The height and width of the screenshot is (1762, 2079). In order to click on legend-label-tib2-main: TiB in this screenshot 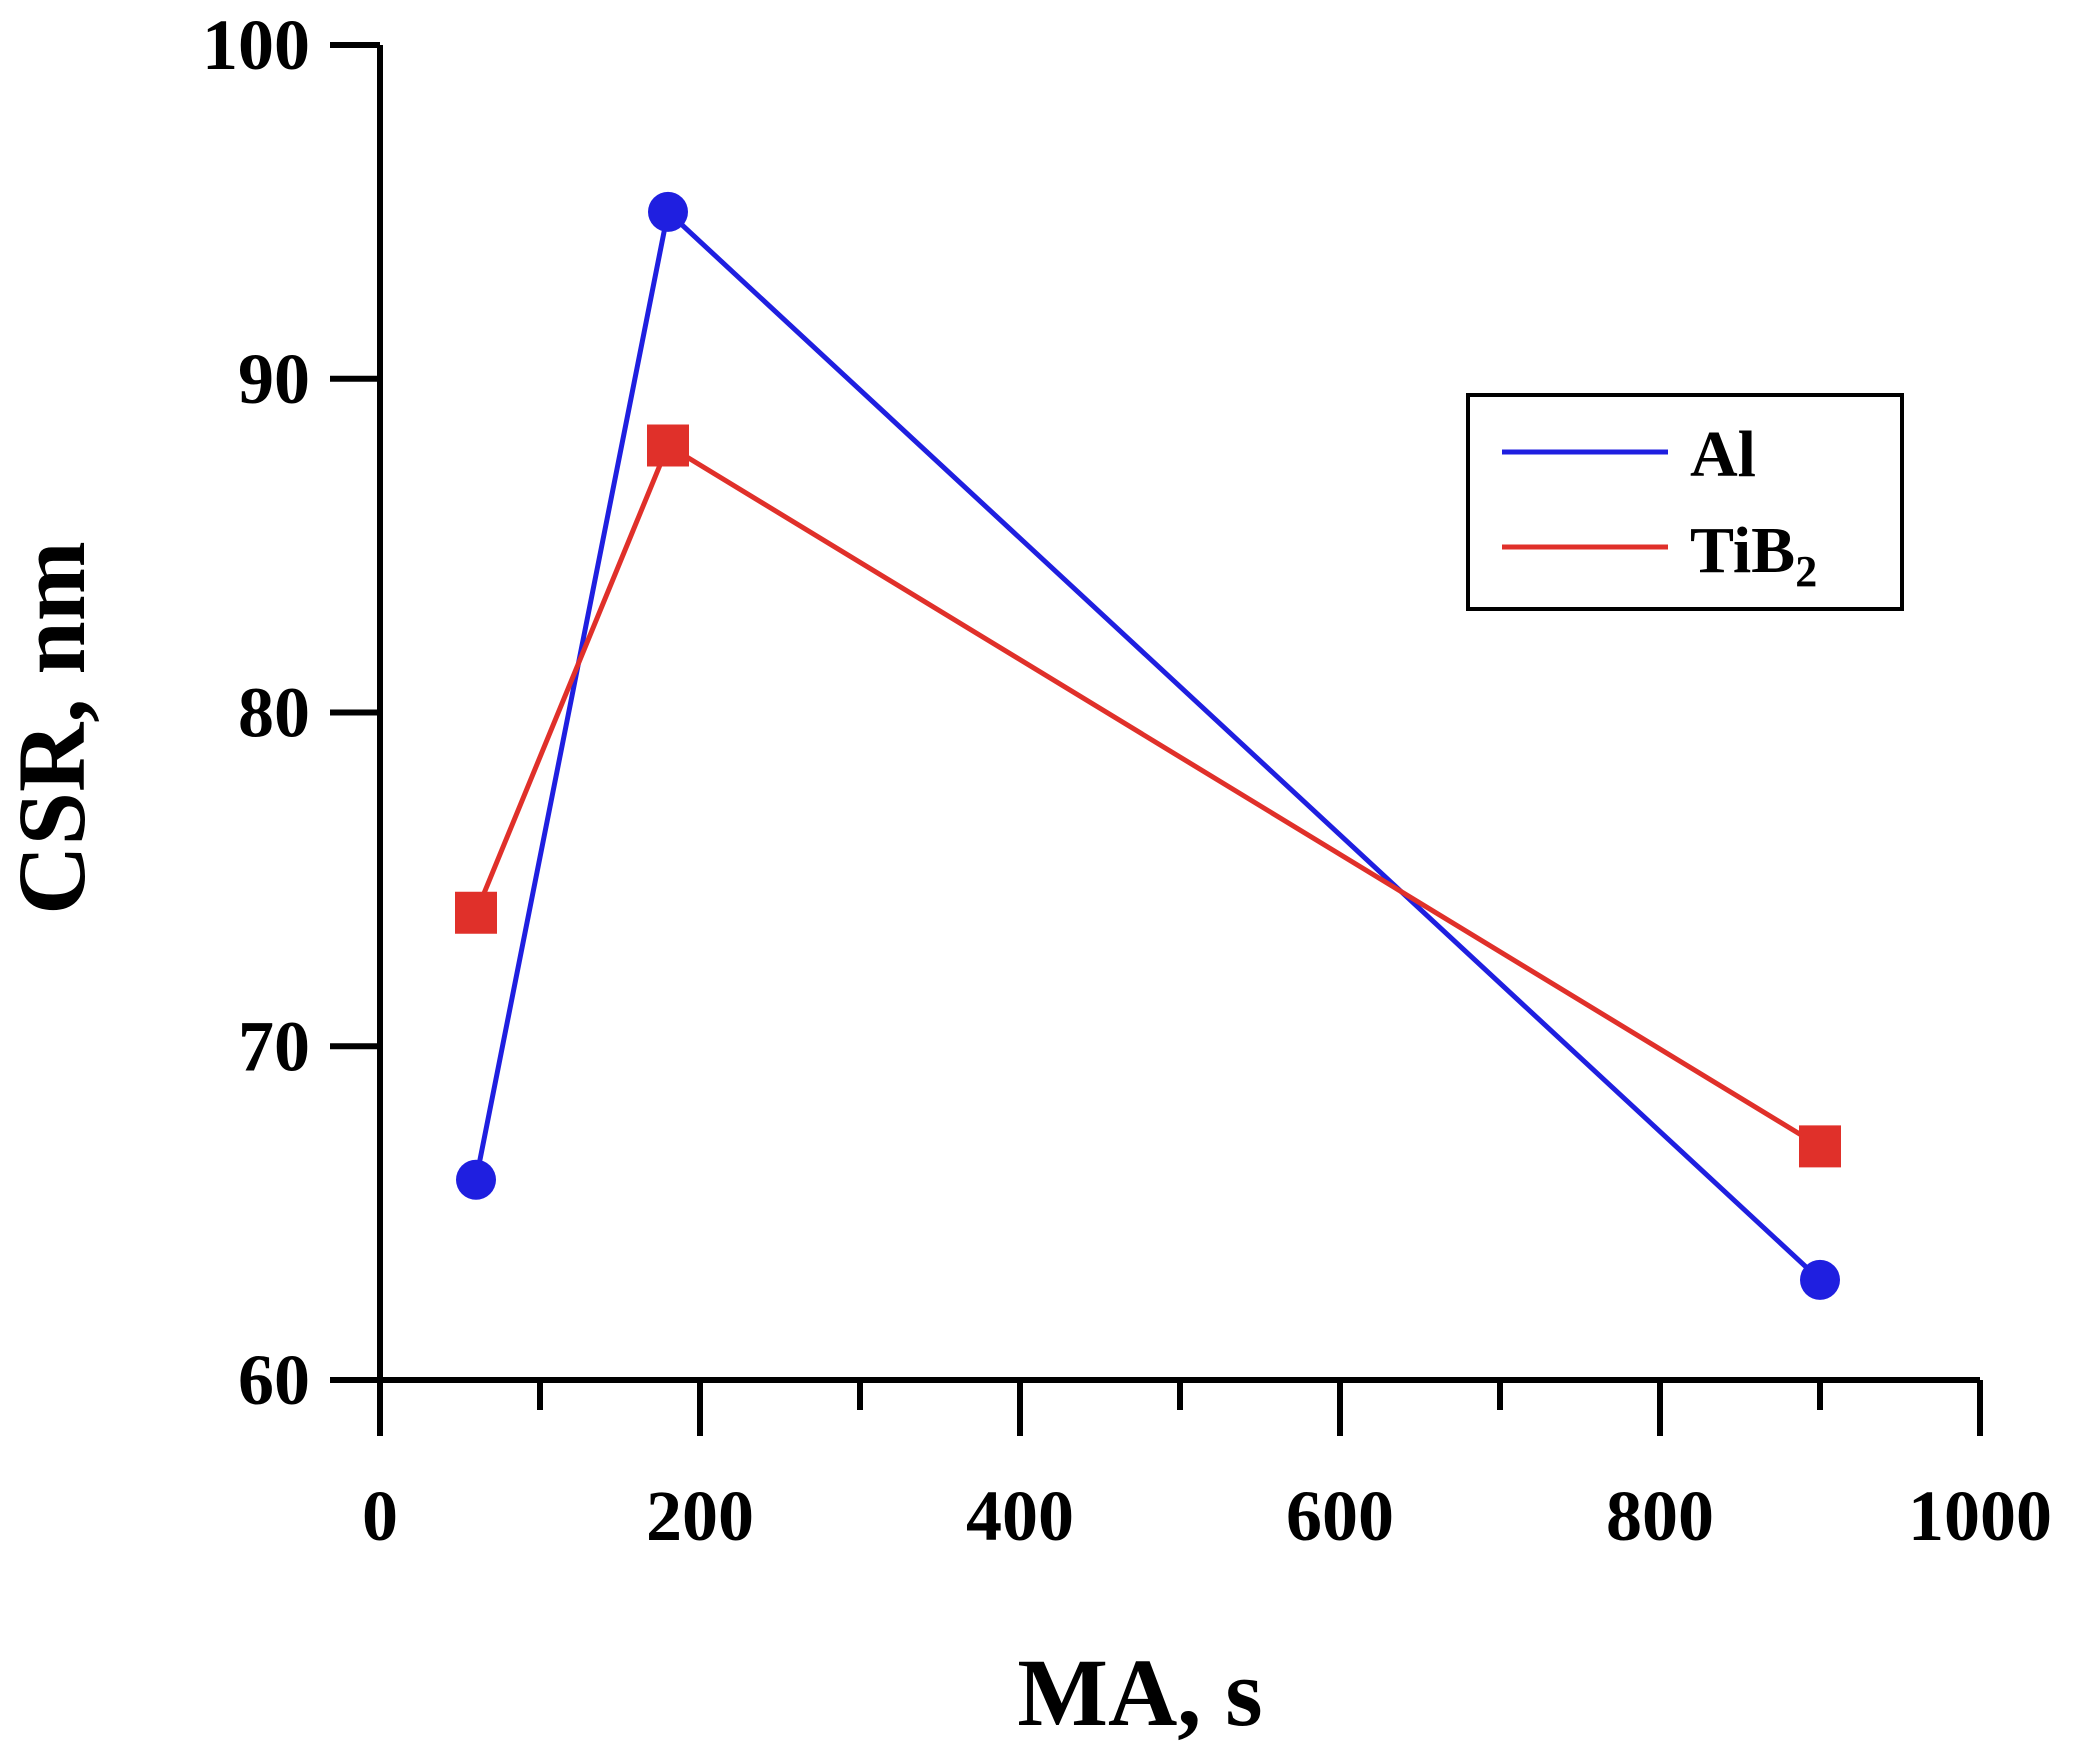, I will do `click(1742, 550)`.